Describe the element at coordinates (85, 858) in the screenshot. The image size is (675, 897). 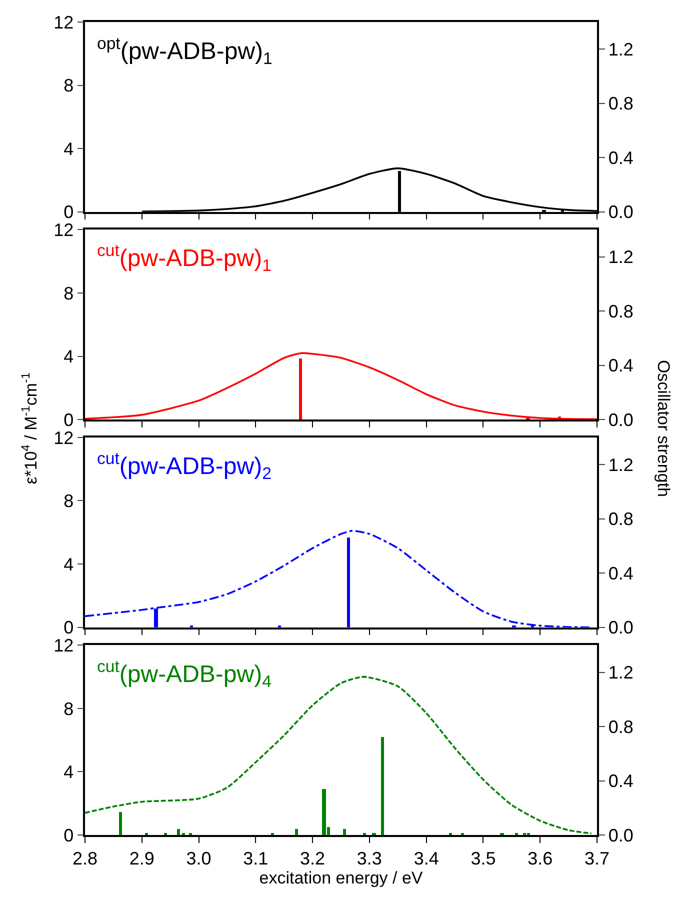
I see `x-tick-label: 2.8` at that location.